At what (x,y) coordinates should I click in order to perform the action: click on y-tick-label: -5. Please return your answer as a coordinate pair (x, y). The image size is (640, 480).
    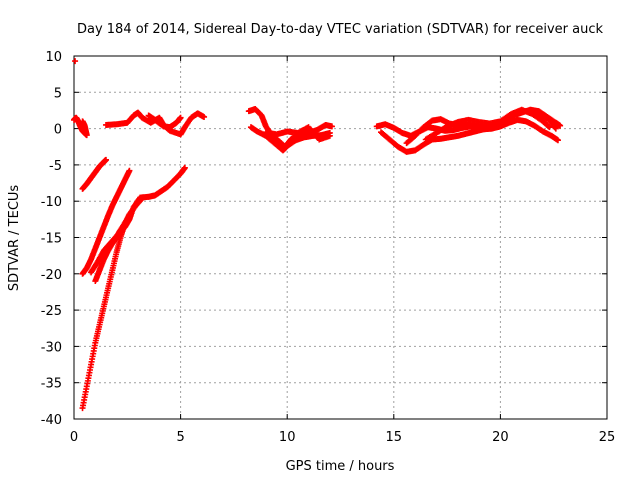
    Looking at the image, I should click on (55, 166).